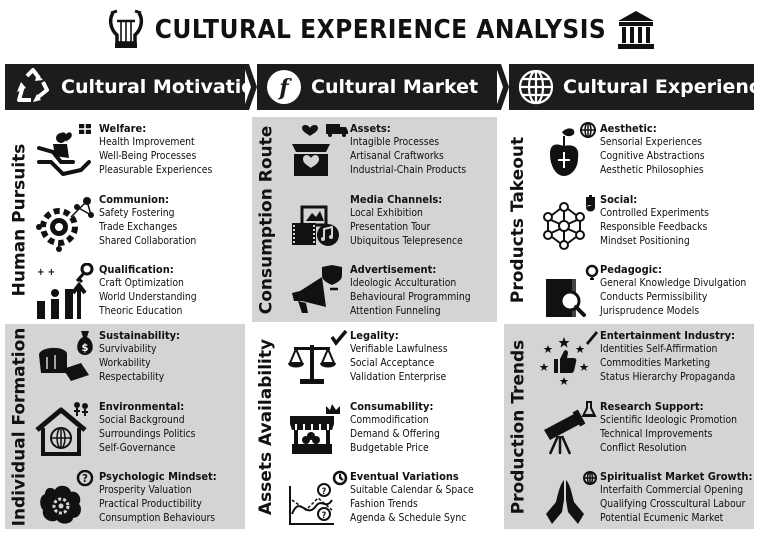 Image resolution: width=763 pixels, height=540 pixels. I want to click on item-line: Trade Exchanges, so click(138, 227).